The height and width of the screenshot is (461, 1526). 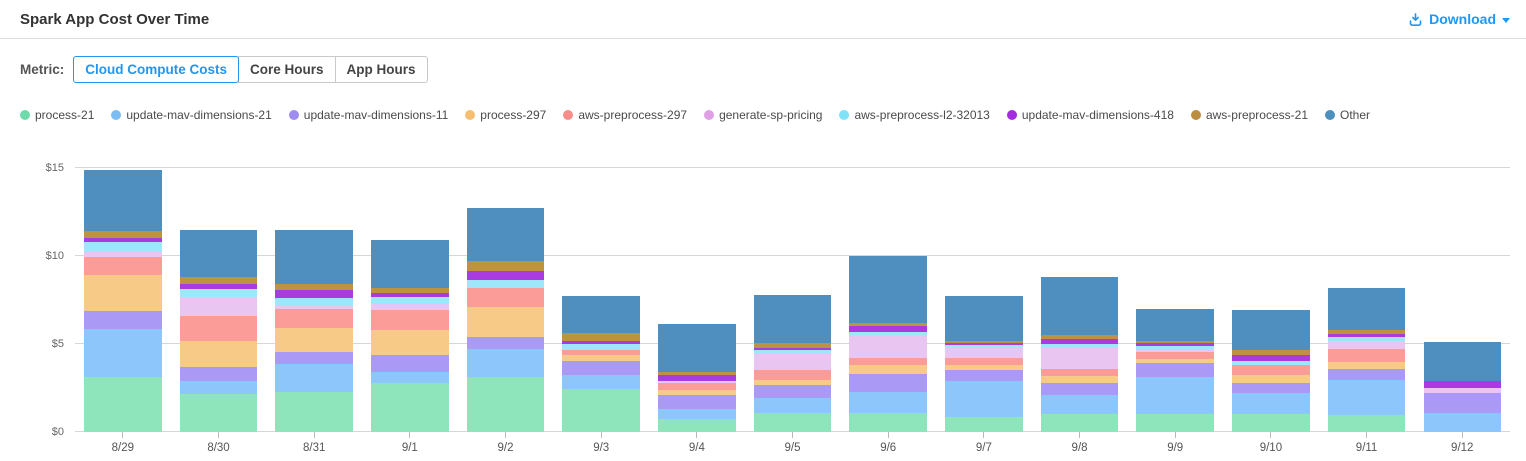 I want to click on tab-core-hours: Core Hours, so click(x=287, y=69).